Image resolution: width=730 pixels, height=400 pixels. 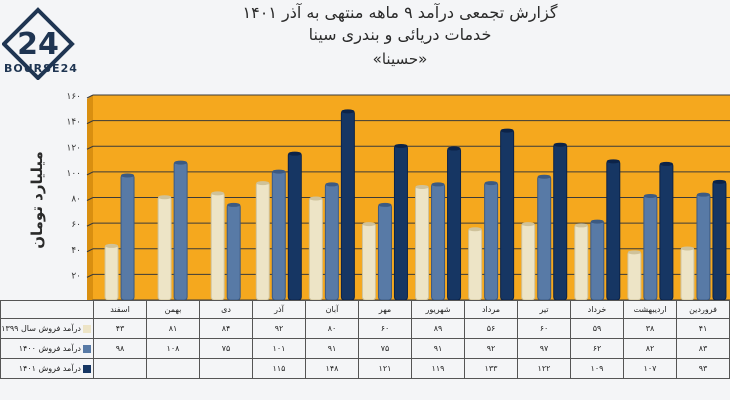 I want to click on series-name: درآمد فروش سال ۱۳۹۹, so click(x=47, y=328).